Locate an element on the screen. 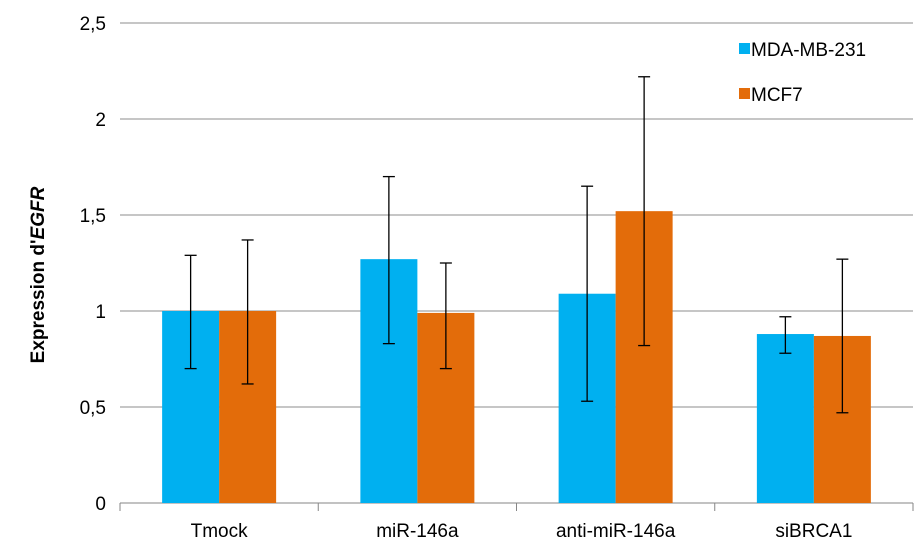  x-tick-label: siBRCA1 is located at coordinates (813, 531).